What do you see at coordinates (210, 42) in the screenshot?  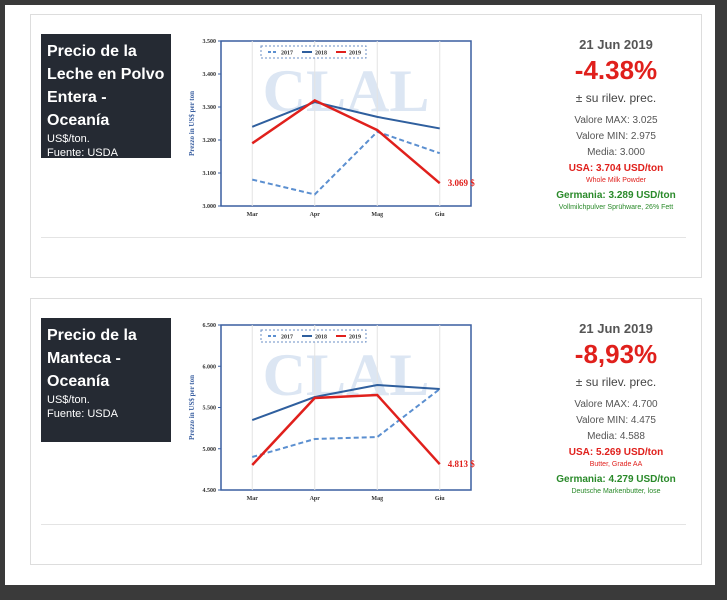 I see `y-tick-label: 3.500` at bounding box center [210, 42].